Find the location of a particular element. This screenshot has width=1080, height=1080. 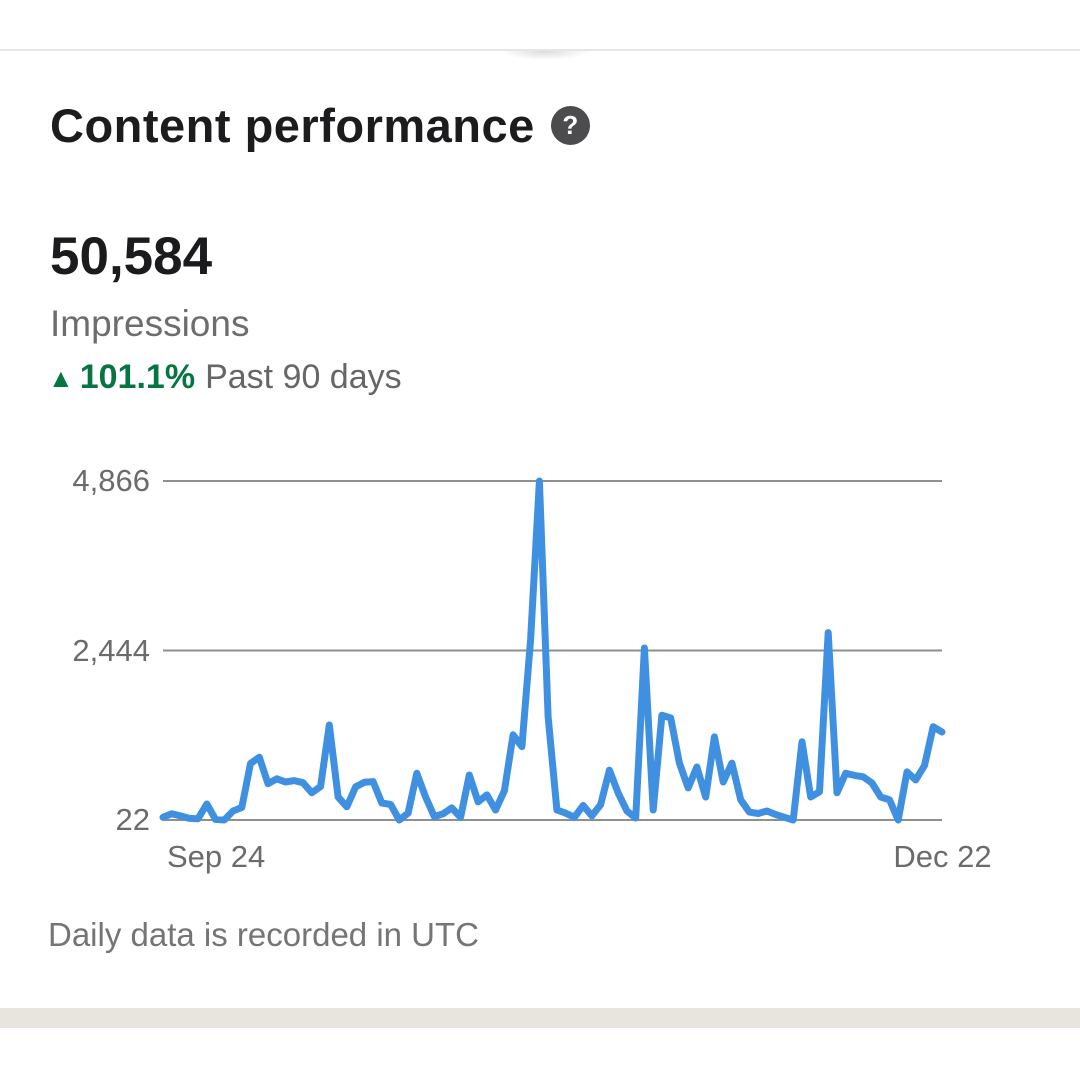

header: Content performance ? is located at coordinates (320, 125).